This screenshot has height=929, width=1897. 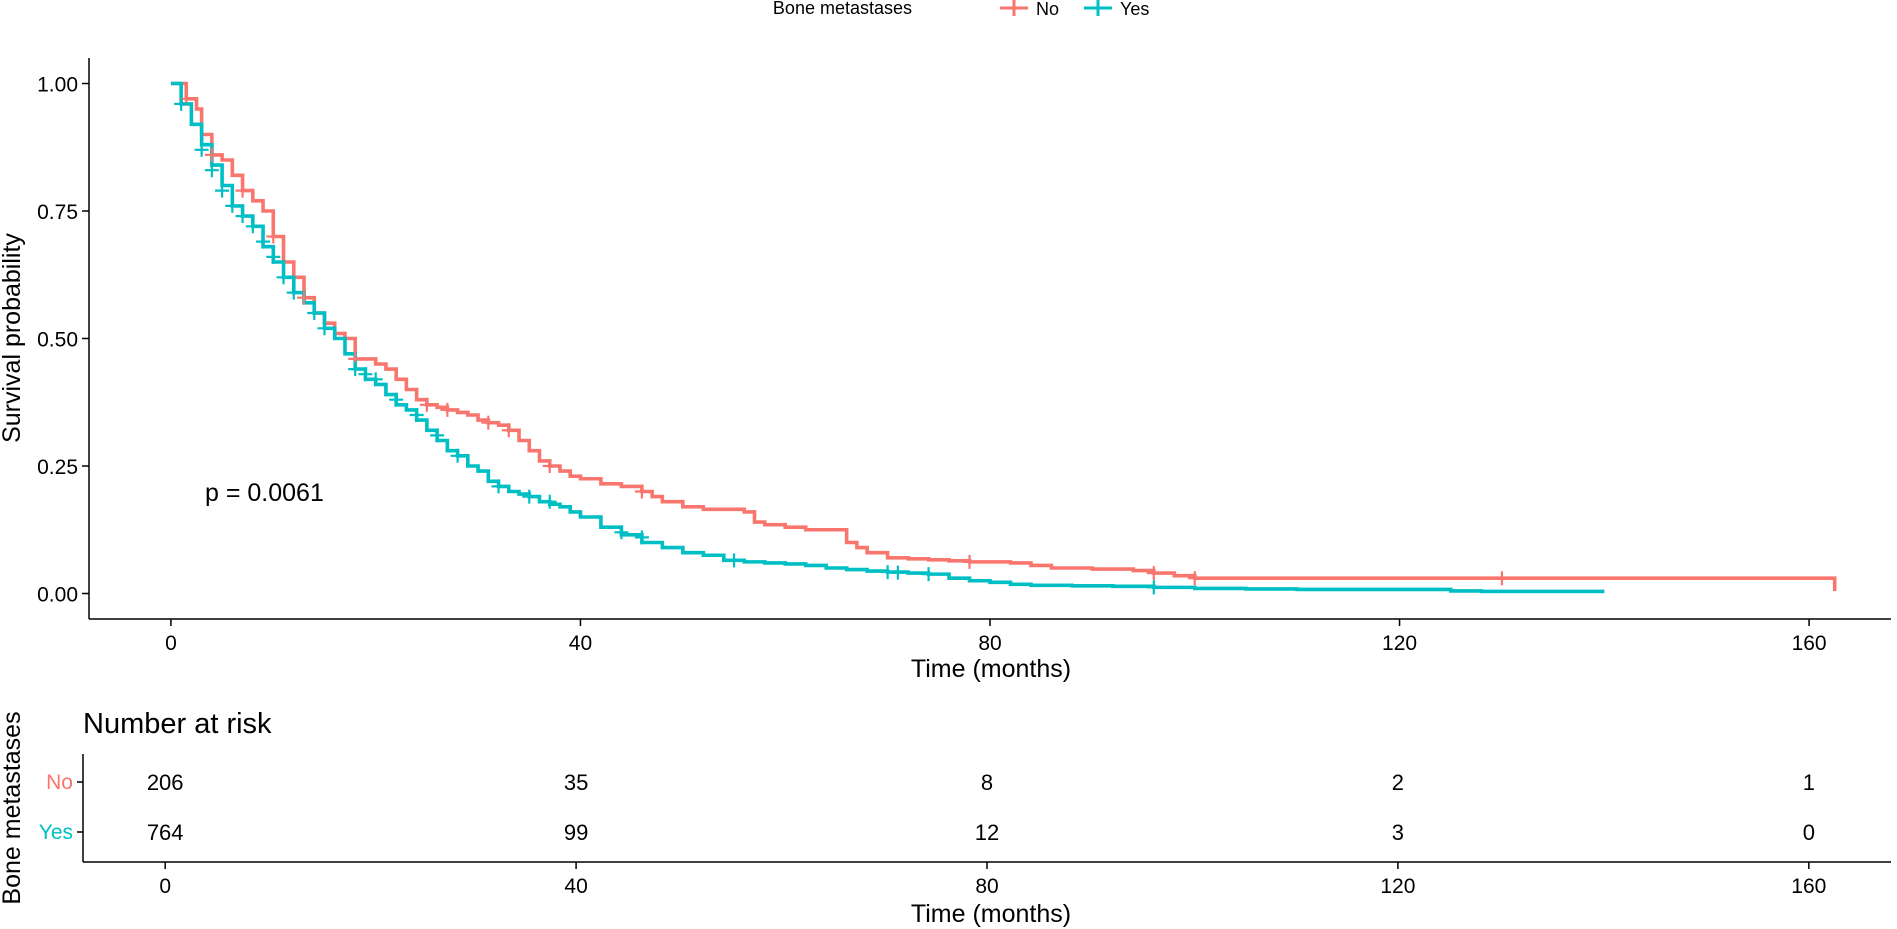 I want to click on legend-title: Bone metastases, so click(x=842, y=9).